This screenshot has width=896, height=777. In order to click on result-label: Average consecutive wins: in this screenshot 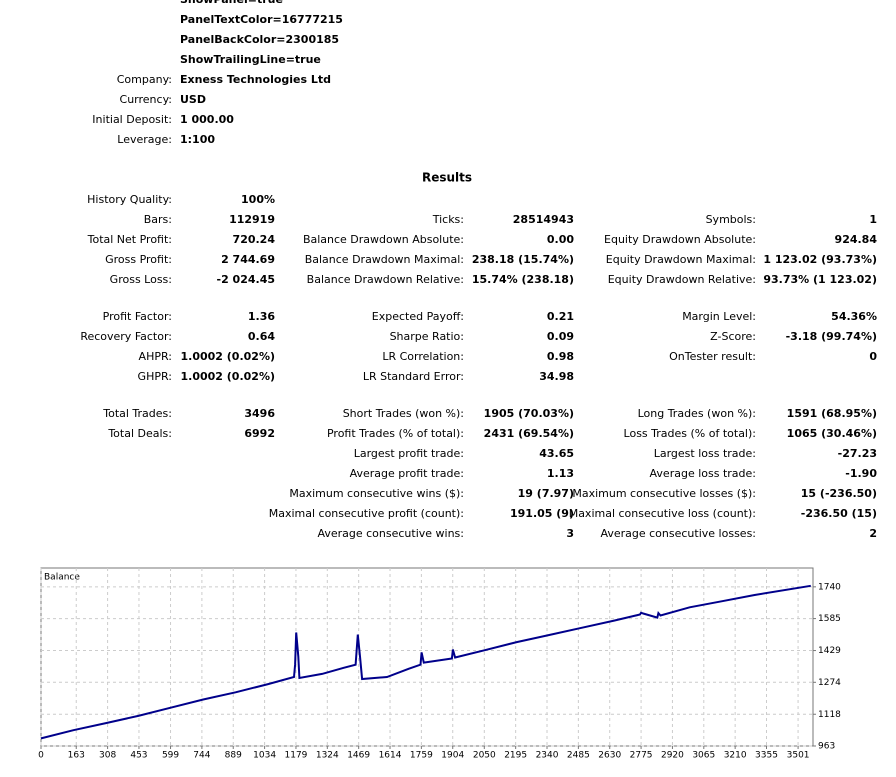, I will do `click(390, 533)`.